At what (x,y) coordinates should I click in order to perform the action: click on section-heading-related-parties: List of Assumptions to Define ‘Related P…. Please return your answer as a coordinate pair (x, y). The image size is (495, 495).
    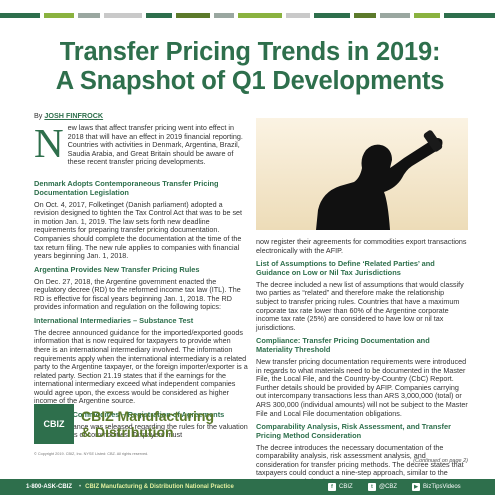
    Looking at the image, I should click on (345, 268).